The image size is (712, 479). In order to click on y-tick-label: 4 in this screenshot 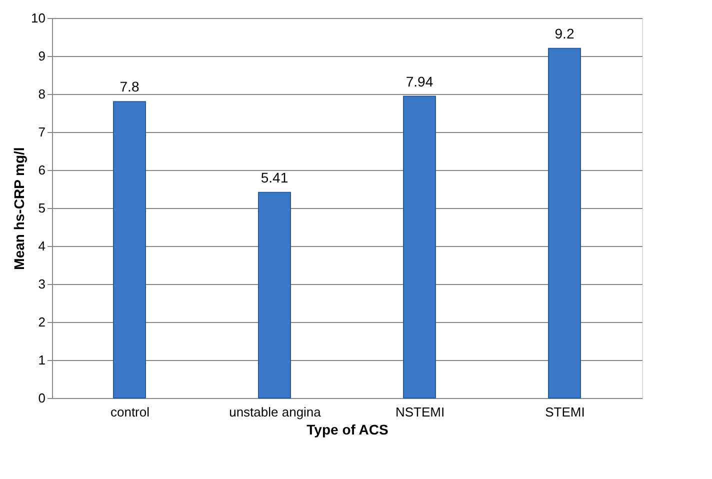, I will do `click(42, 246)`.